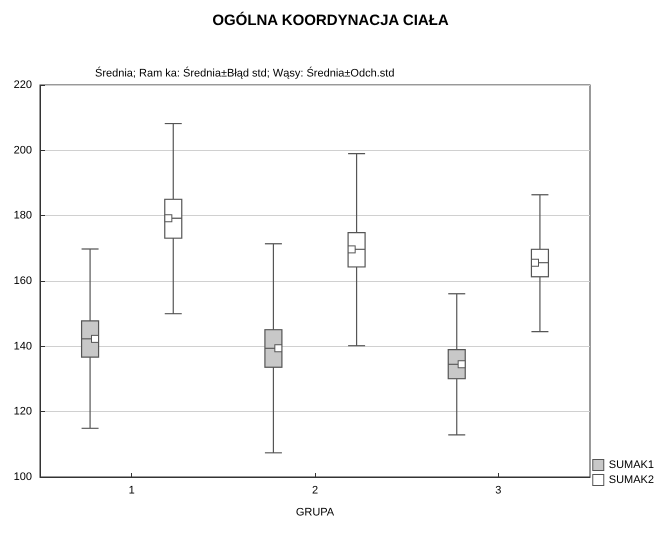  What do you see at coordinates (23, 346) in the screenshot?
I see `y-tick-label: 140` at bounding box center [23, 346].